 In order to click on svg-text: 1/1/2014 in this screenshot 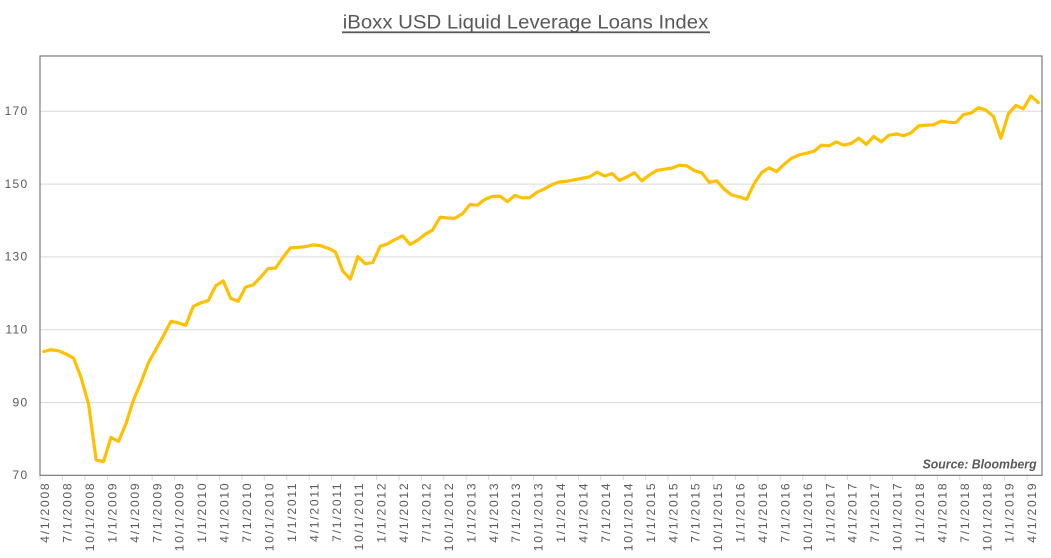, I will do `click(561, 512)`.